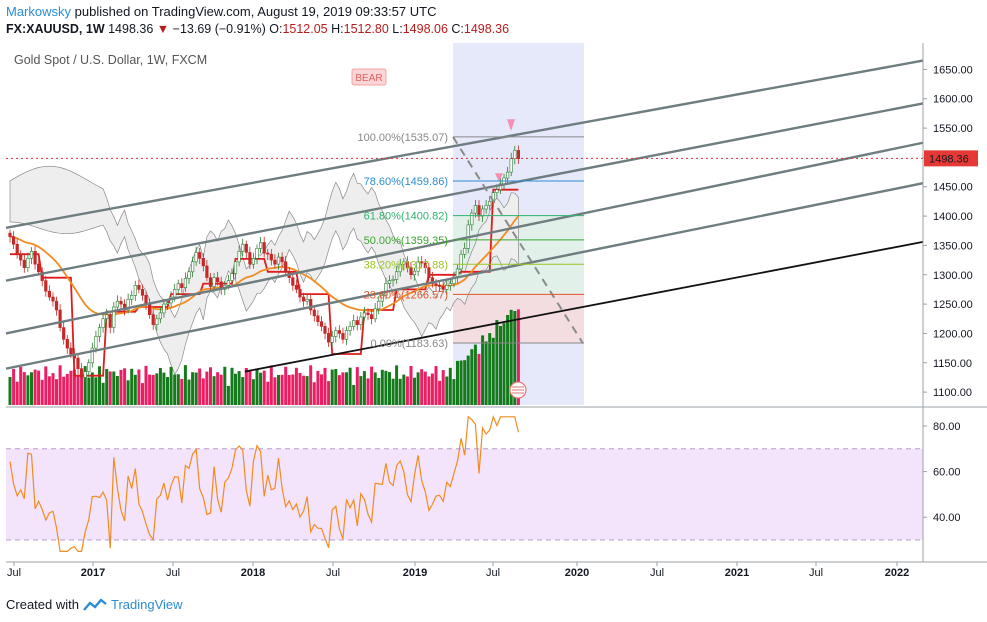 The image size is (987, 622). I want to click on tradingview-brand-link: TradingView, so click(146, 604).